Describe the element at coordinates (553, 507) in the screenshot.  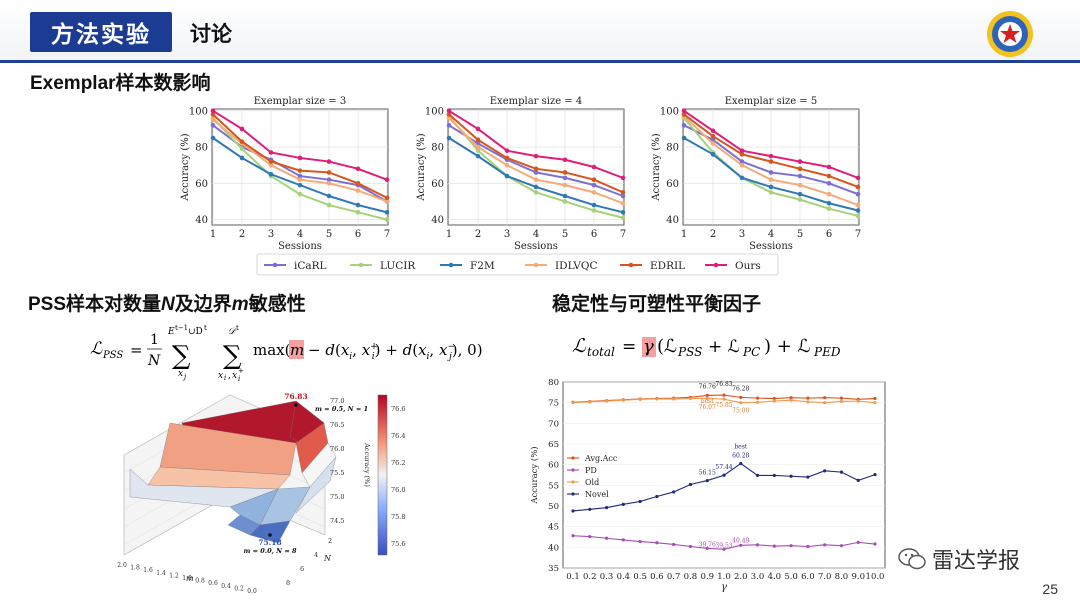
I see `y-tick-label: 50` at that location.